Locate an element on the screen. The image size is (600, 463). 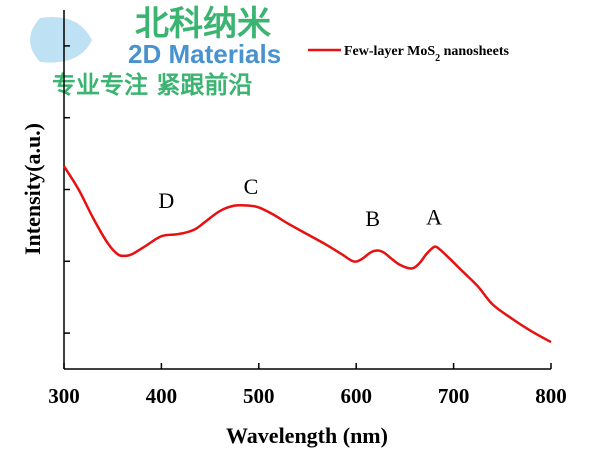
peak-label: A is located at coordinates (434, 216).